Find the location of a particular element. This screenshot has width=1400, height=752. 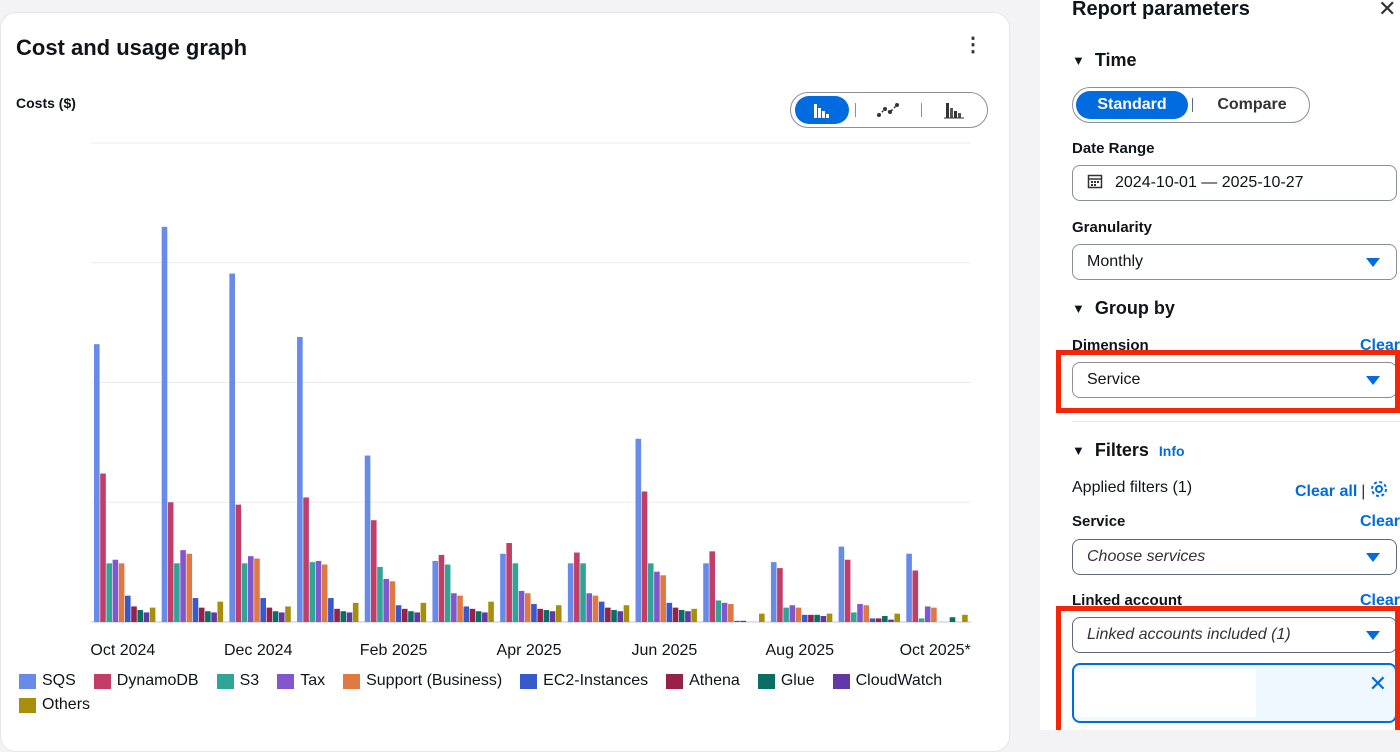

group-by-section-header: ▼ Group by is located at coordinates (1123, 308).